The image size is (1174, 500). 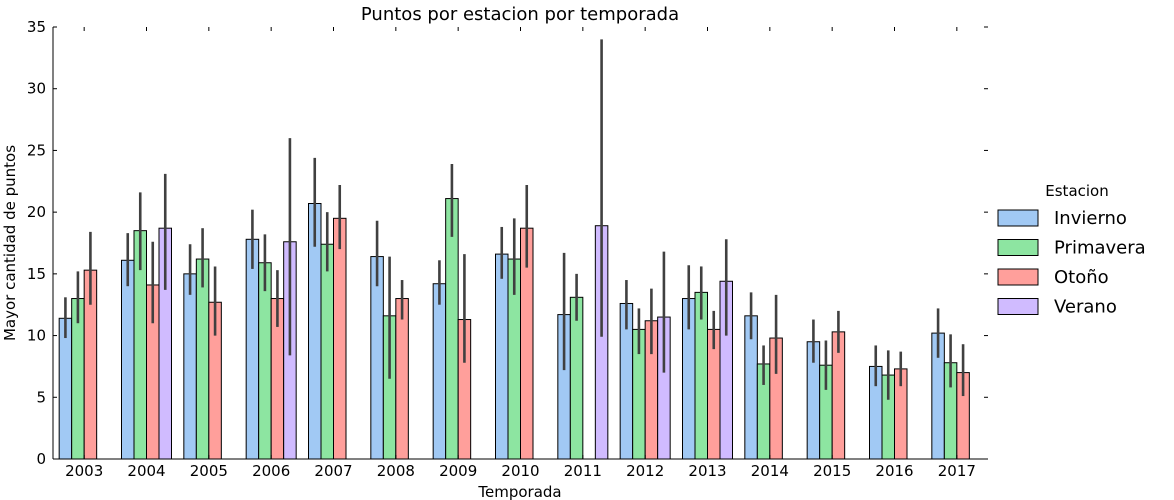 I want to click on x-tick-label: 2012, so click(x=645, y=471).